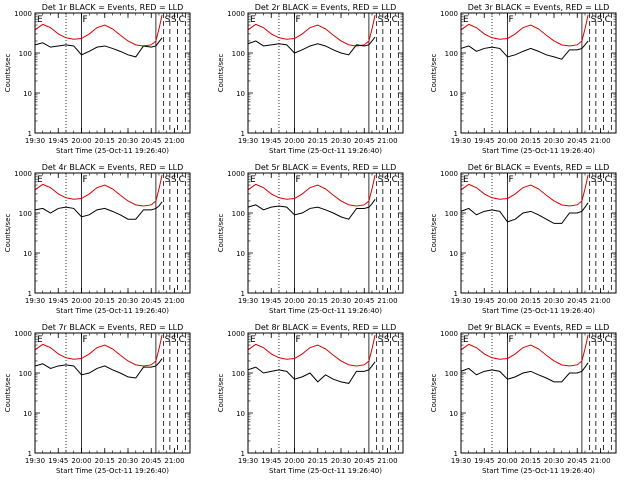  Describe the element at coordinates (539, 327) in the screenshot. I see `panel-title: Det 9r BLACK = Events, RED = LLD` at that location.